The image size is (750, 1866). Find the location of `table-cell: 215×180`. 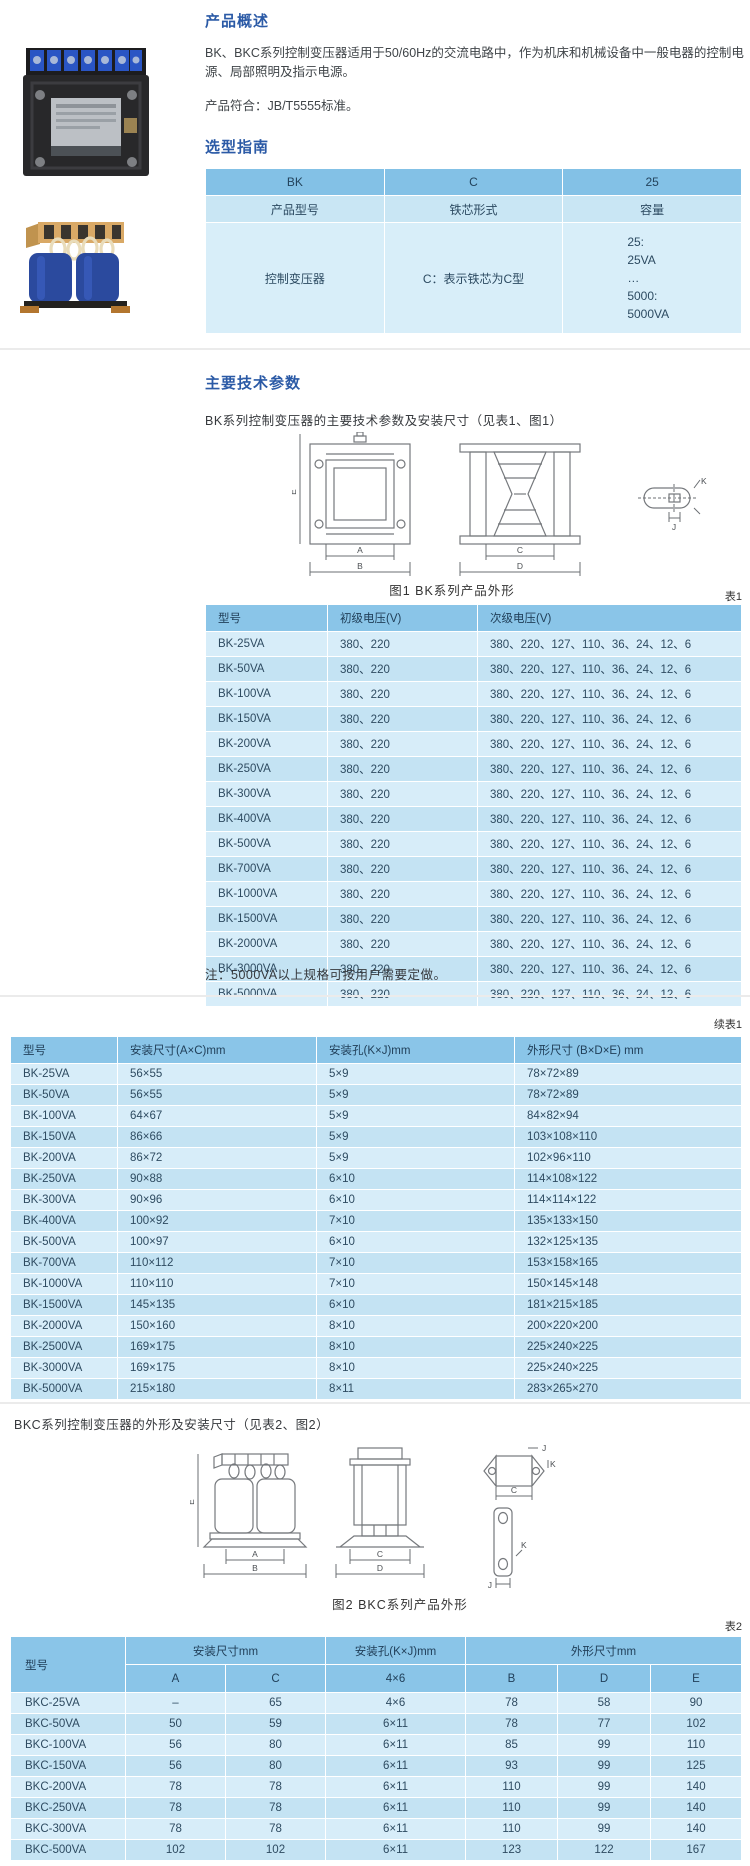

table-cell: 215×180 is located at coordinates (217, 1389).